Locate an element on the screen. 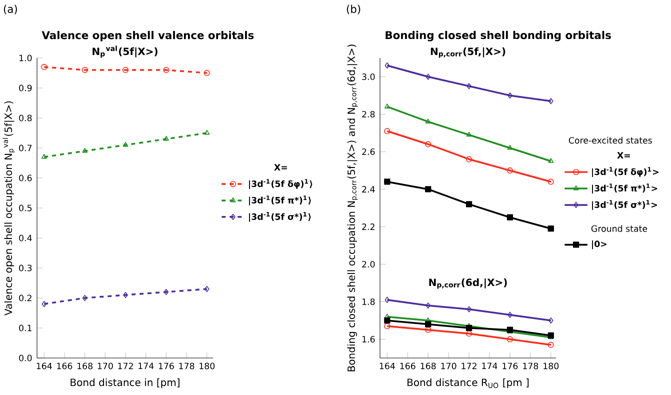 The height and width of the screenshot is (395, 671). legend-label: |3d$^{-1}$(5f δφ)$^{1}$⟩ is located at coordinates (280, 184).